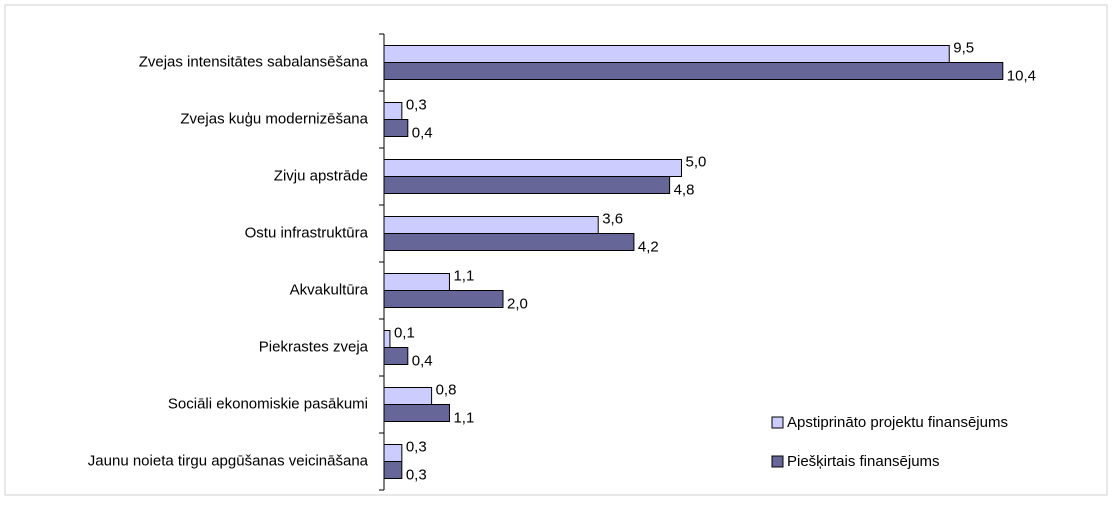 The width and height of the screenshot is (1112, 506). What do you see at coordinates (446, 389) in the screenshot?
I see `value-label: 0,8` at bounding box center [446, 389].